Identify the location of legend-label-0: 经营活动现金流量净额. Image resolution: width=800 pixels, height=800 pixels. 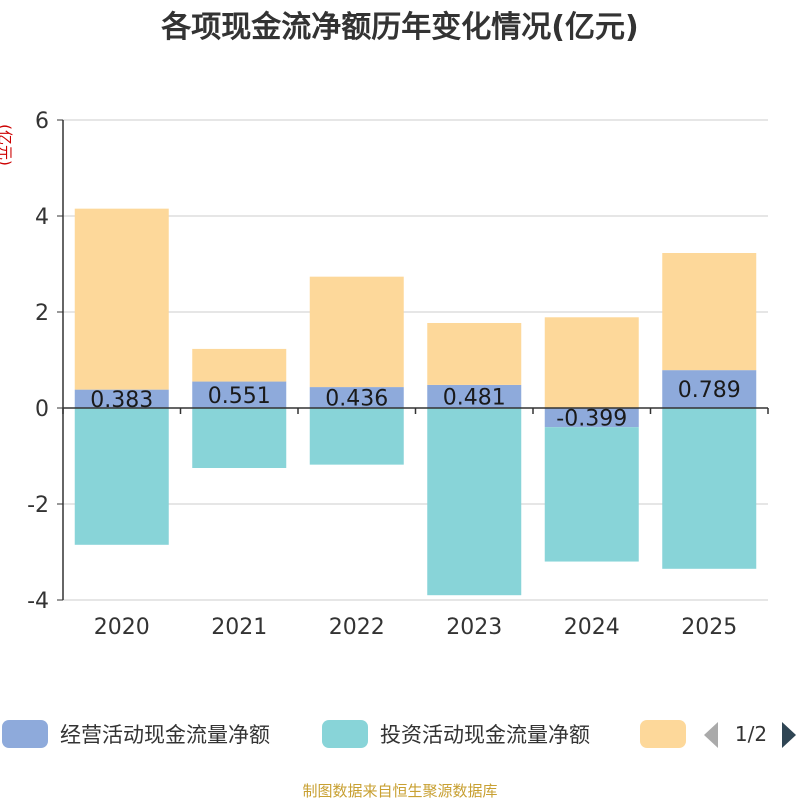
(165, 735).